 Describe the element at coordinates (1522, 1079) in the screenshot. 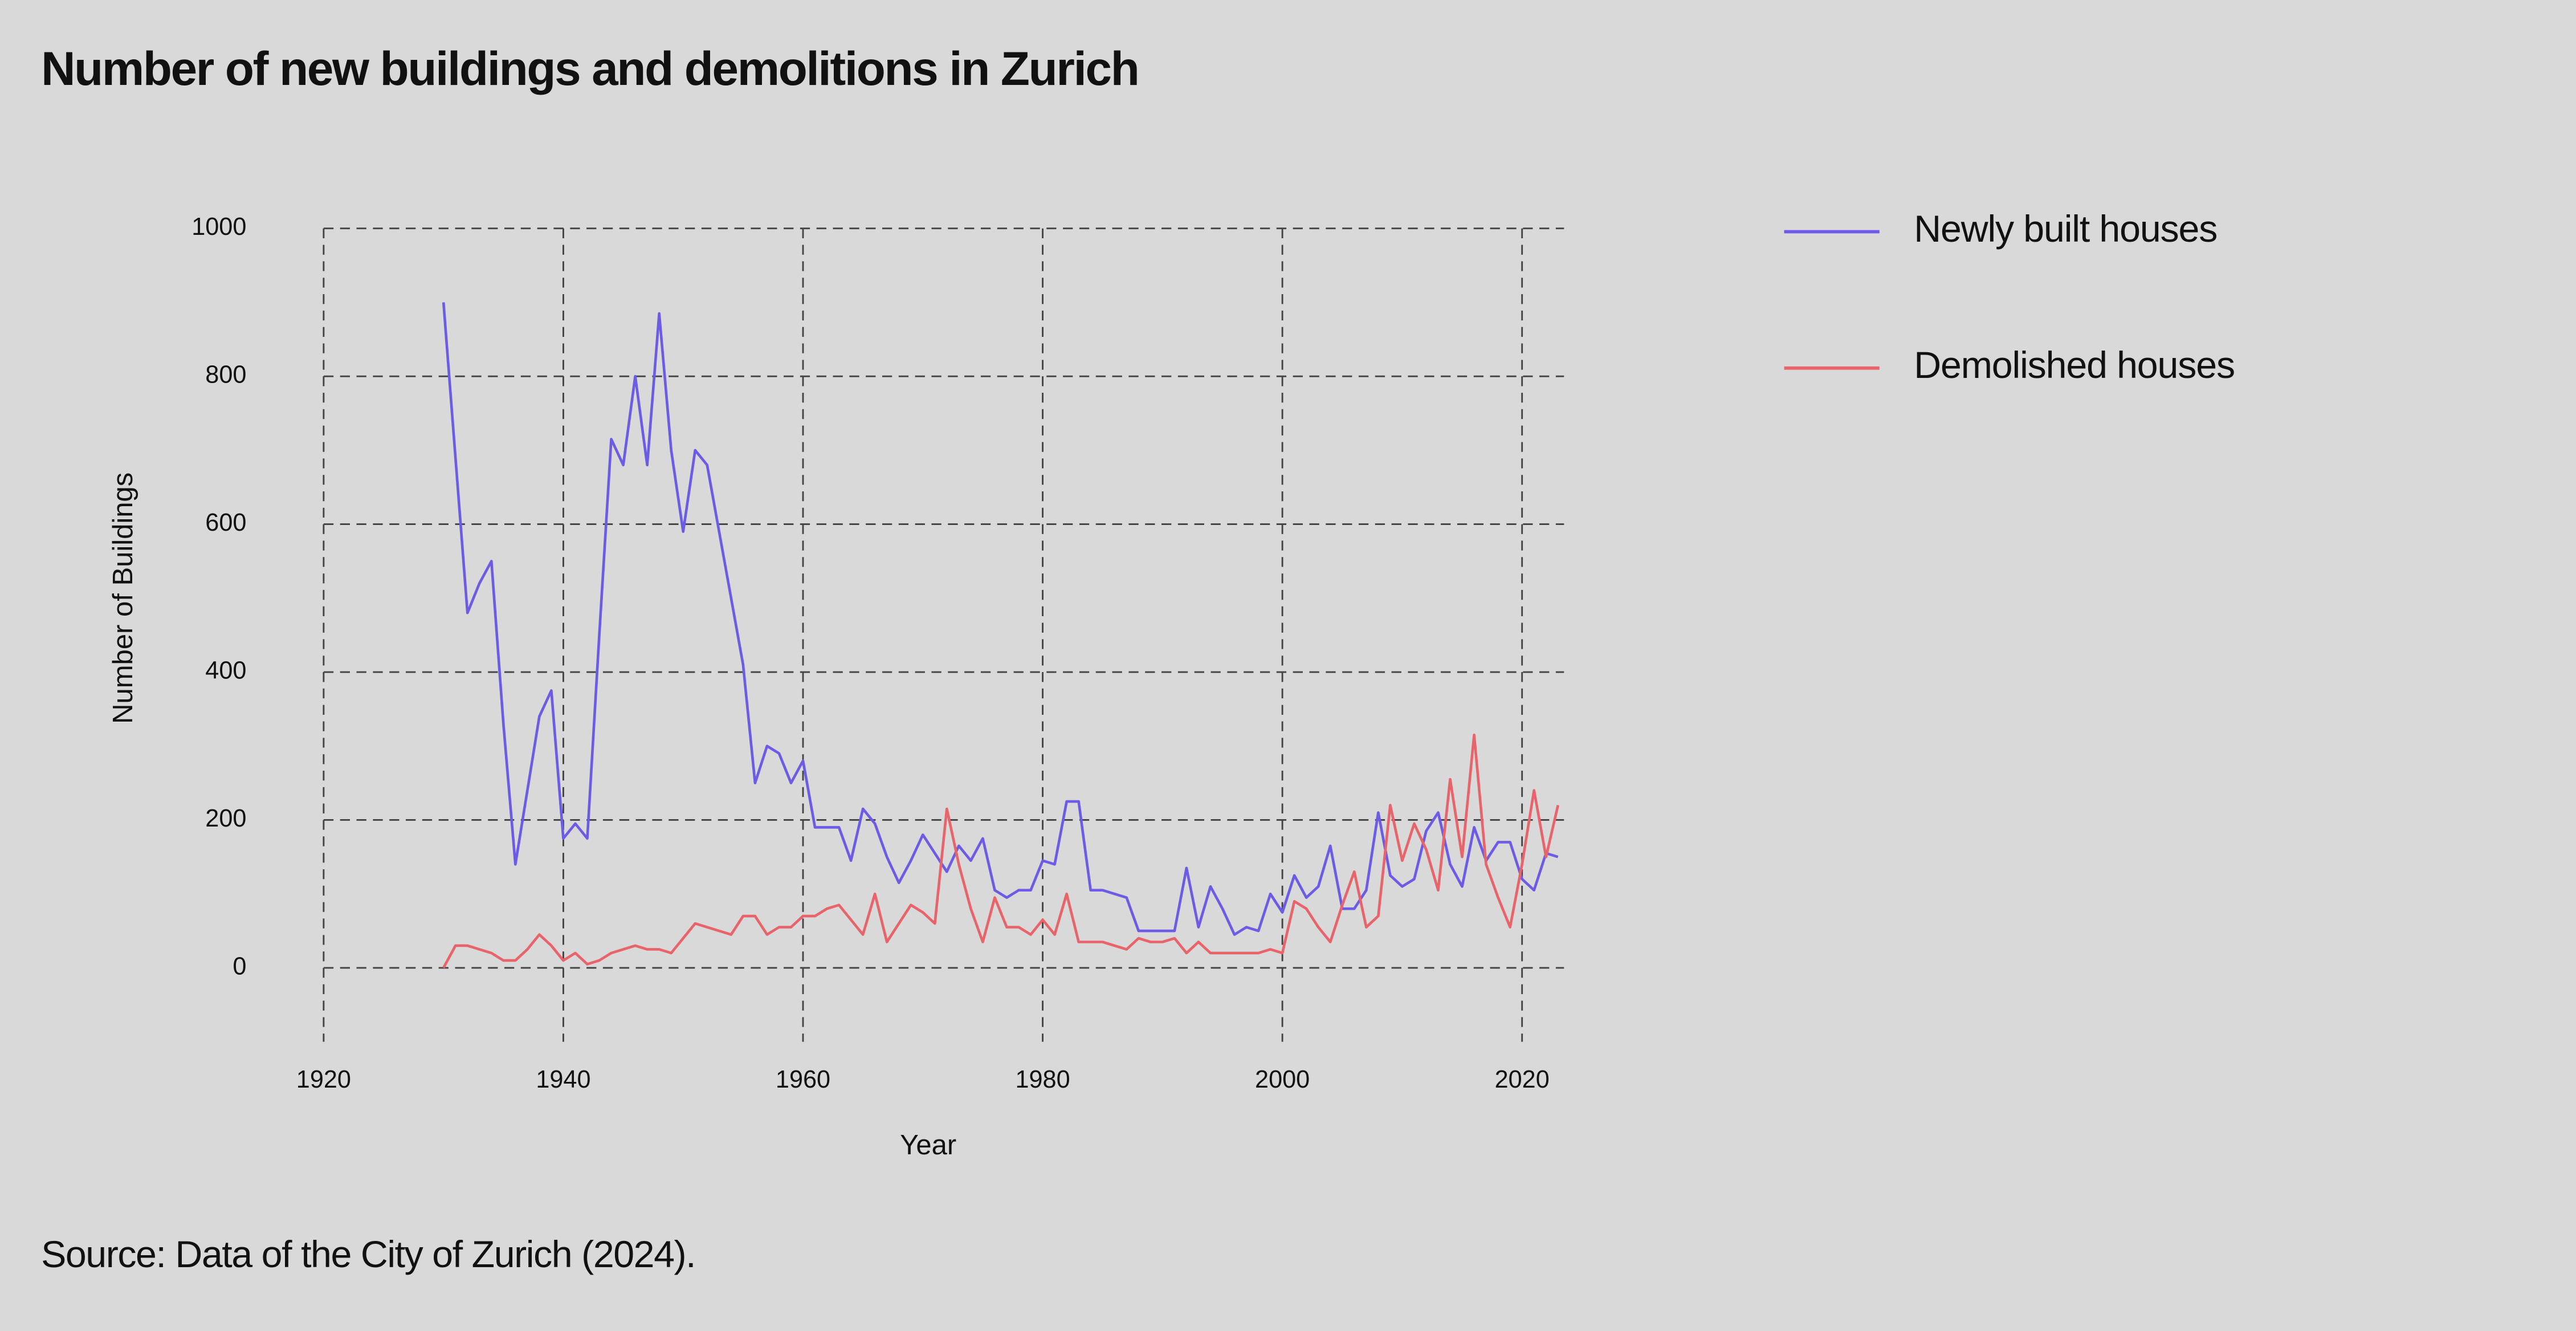

I see `x-tick-label: 2020` at that location.